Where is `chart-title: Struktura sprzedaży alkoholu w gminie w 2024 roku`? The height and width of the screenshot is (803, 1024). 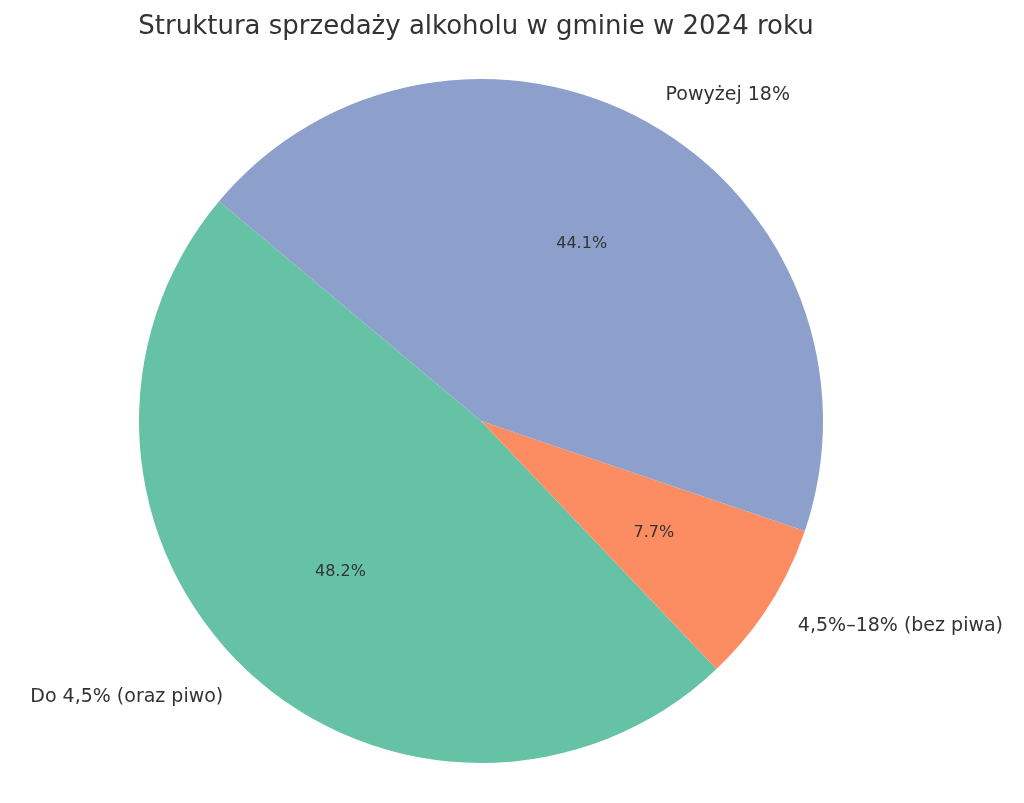
chart-title: Struktura sprzedaży alkoholu w gminie w 2024 roku is located at coordinates (476, 25).